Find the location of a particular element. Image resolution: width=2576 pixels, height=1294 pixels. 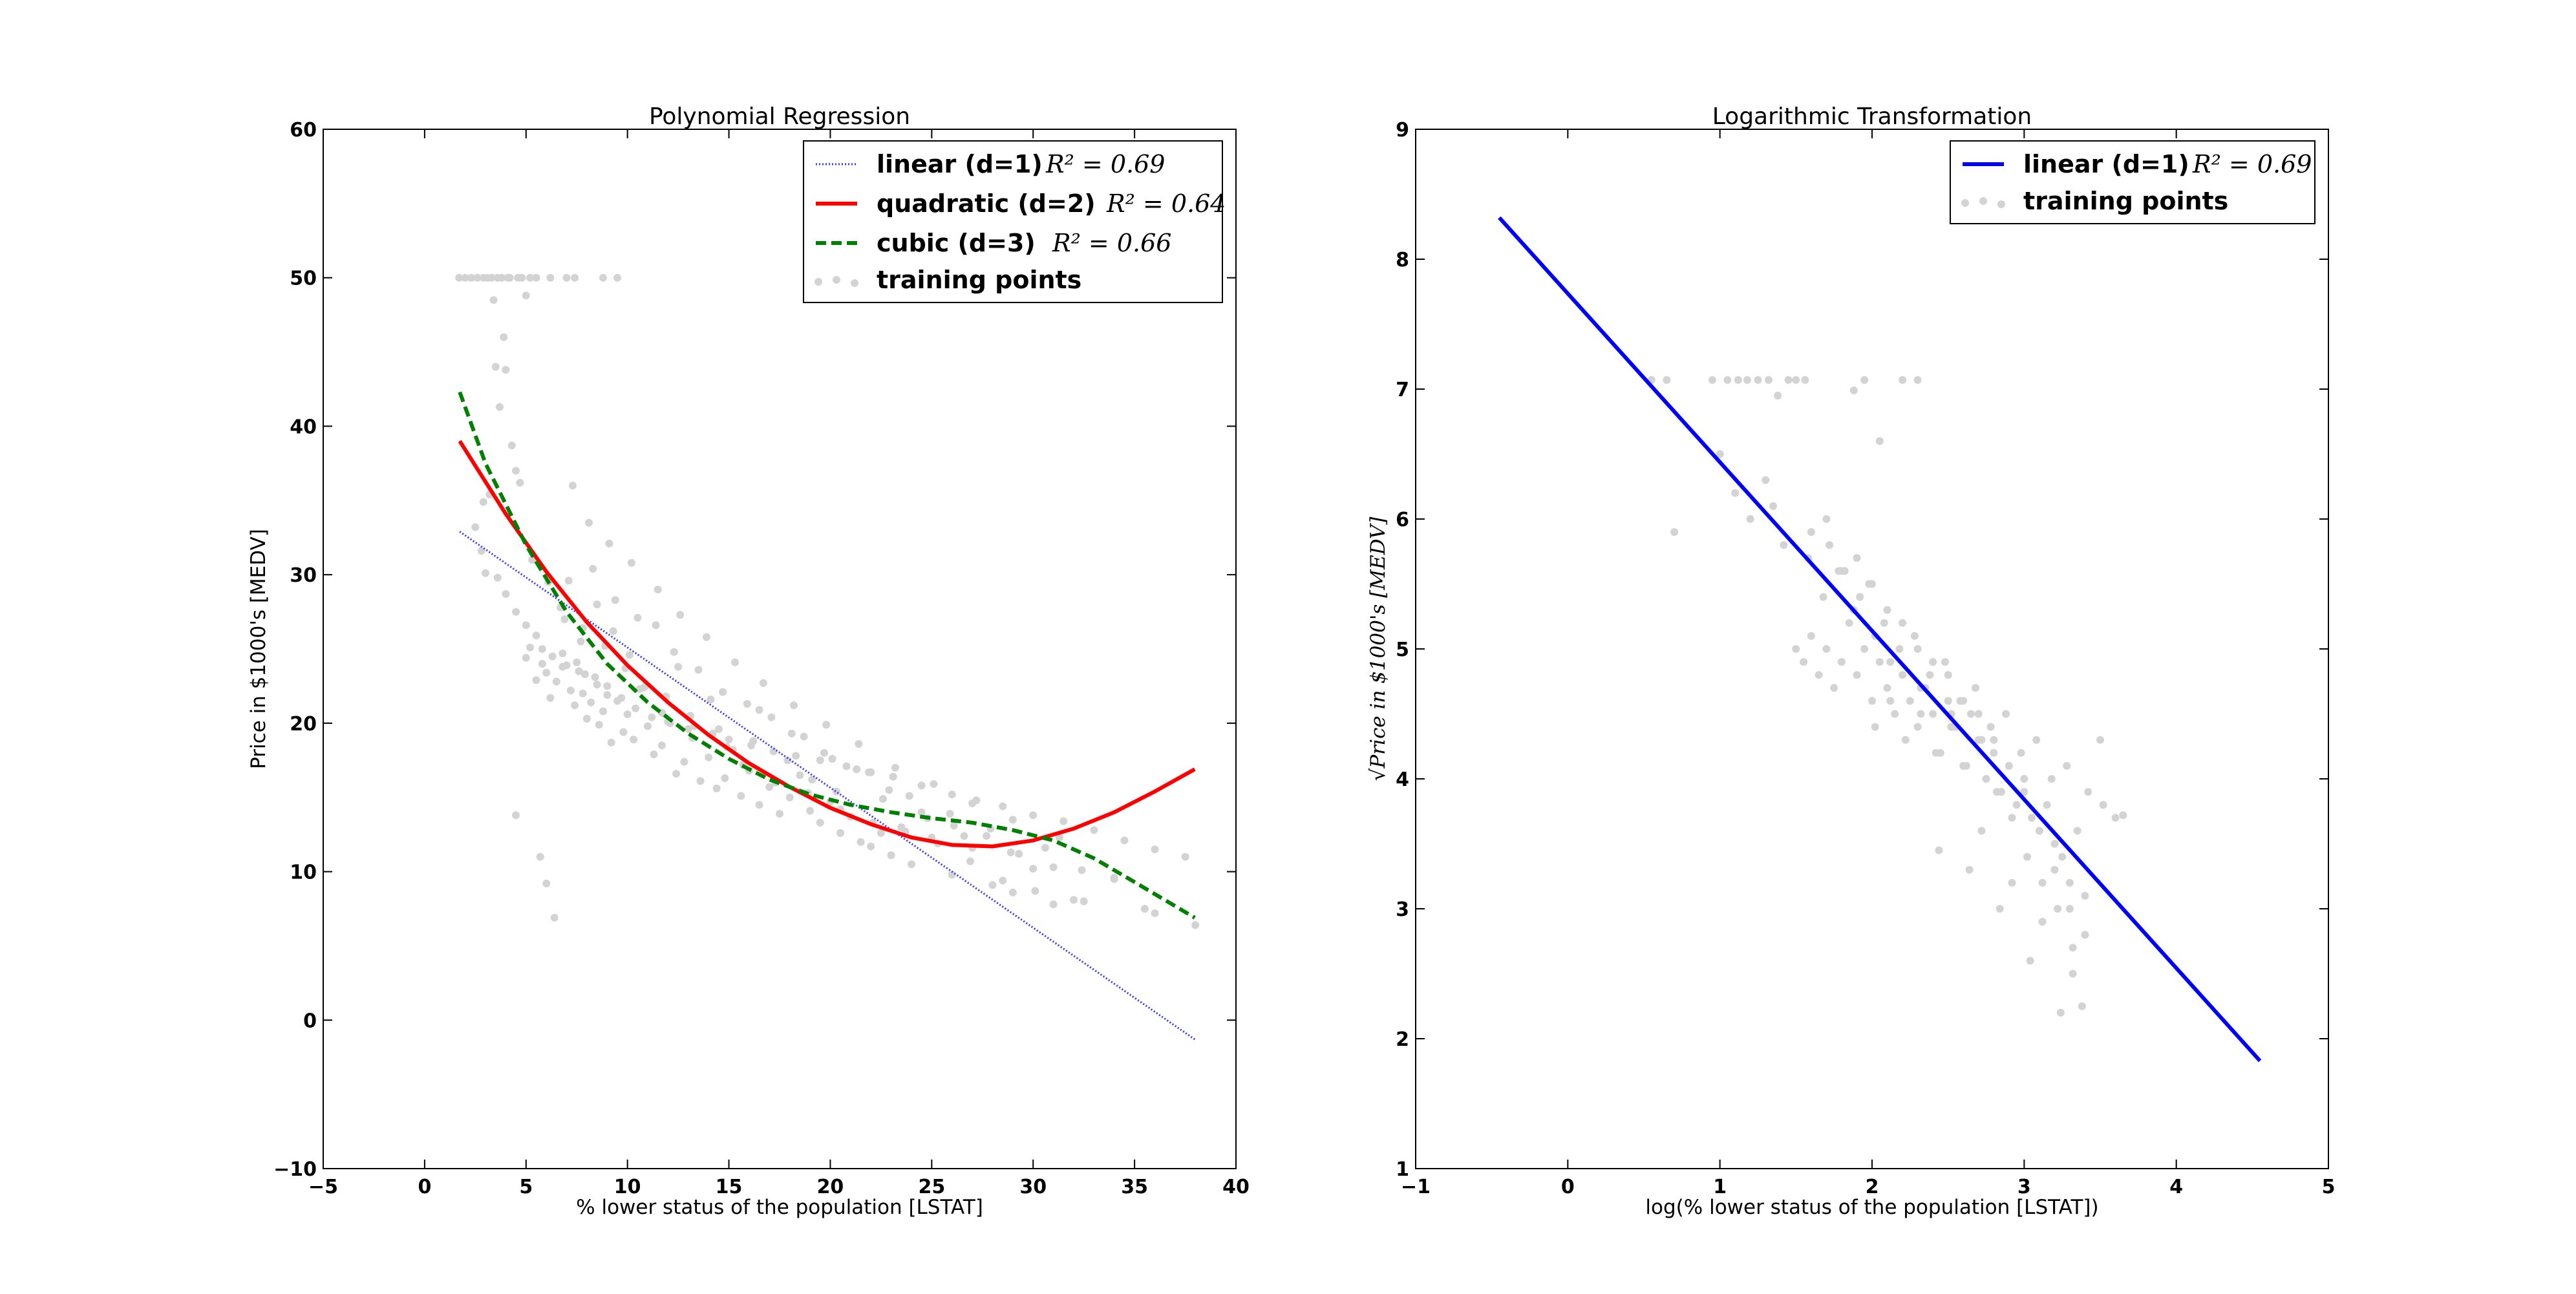

legend-label-training: training points is located at coordinates (979, 280).